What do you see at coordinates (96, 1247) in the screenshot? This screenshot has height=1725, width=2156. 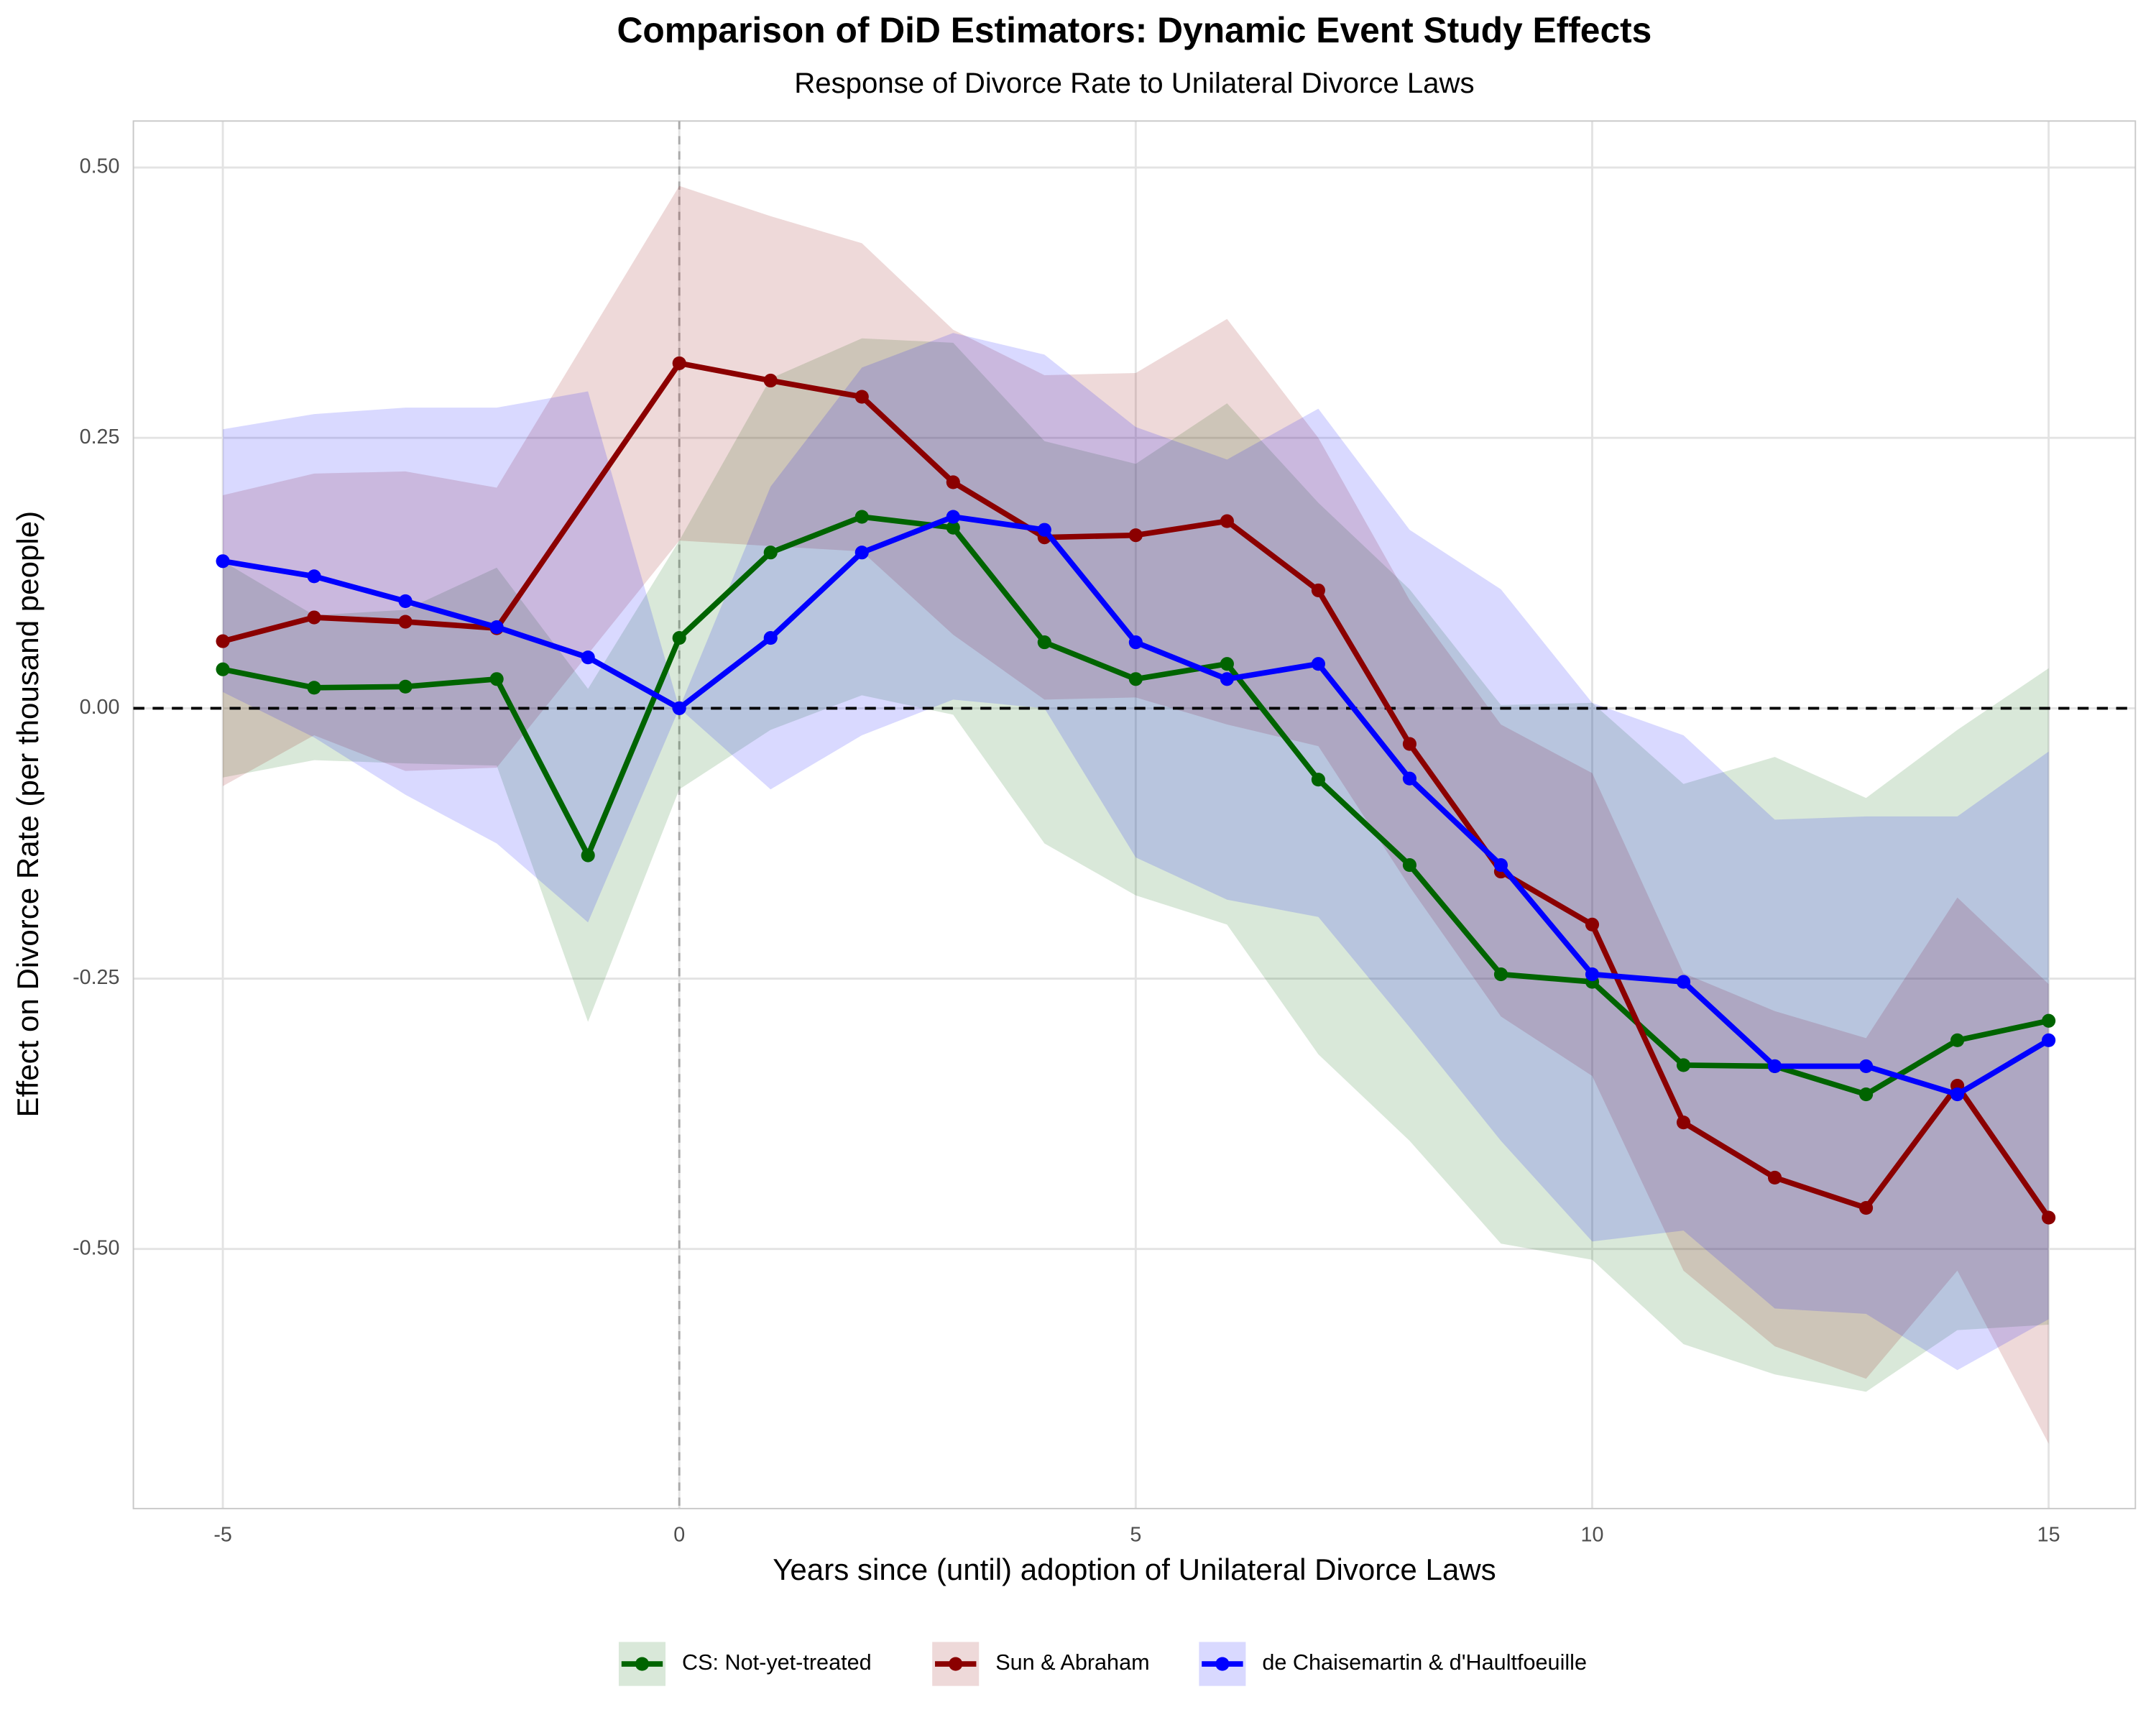 I see `y-tick-label: -0.50` at bounding box center [96, 1247].